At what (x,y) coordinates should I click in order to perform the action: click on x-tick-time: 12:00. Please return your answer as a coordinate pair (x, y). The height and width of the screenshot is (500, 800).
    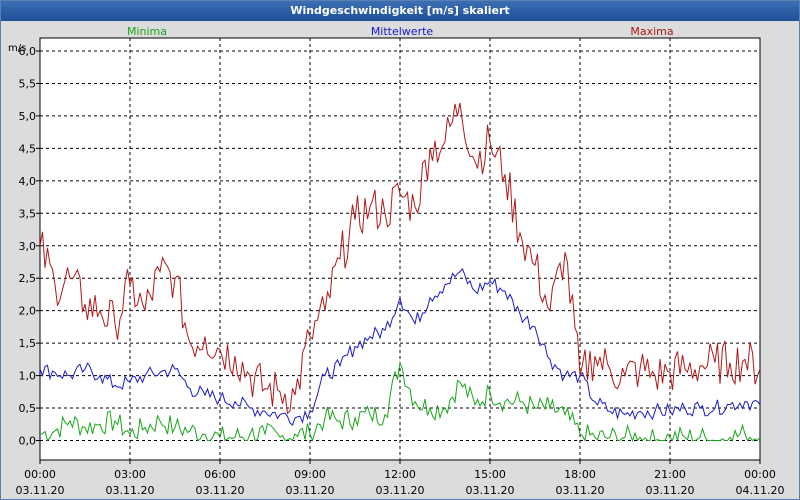
    Looking at the image, I should click on (400, 474).